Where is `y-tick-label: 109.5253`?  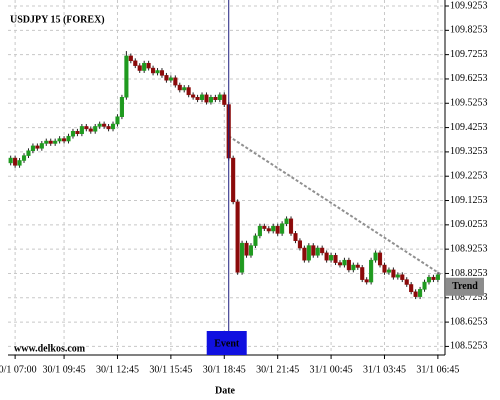 y-tick-label: 109.5253 is located at coordinates (469, 103).